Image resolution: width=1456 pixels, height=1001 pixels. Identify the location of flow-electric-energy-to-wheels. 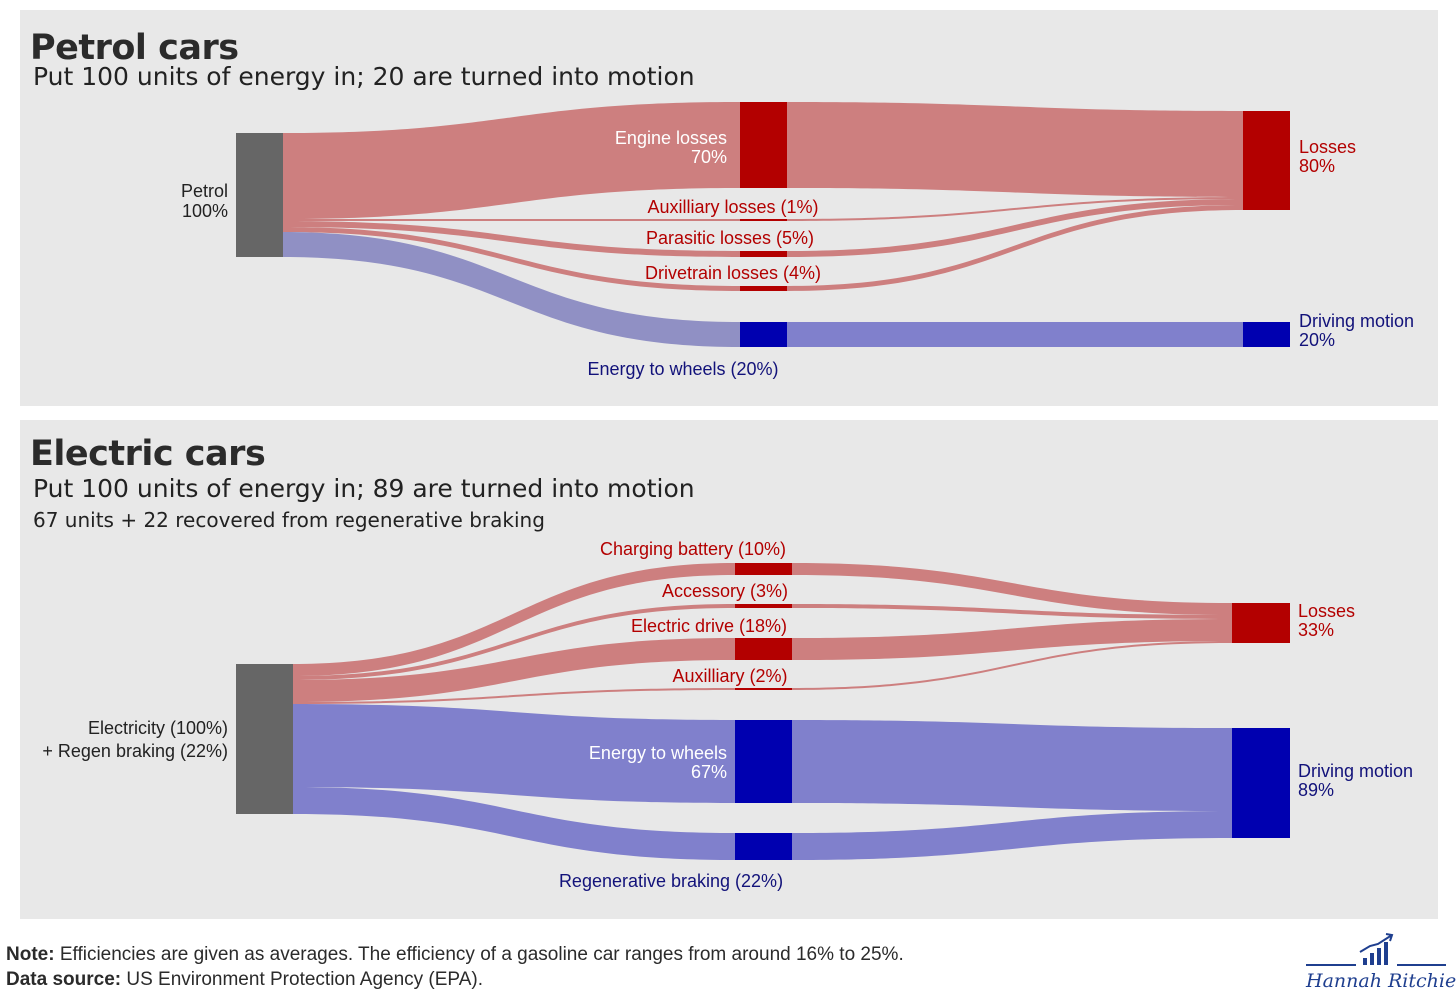
(514, 753).